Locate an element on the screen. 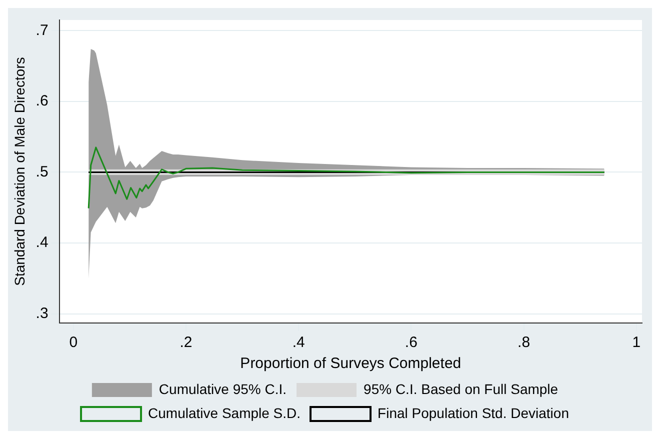 Image resolution: width=660 pixels, height=439 pixels. x-tick-label: .2 is located at coordinates (186, 343).